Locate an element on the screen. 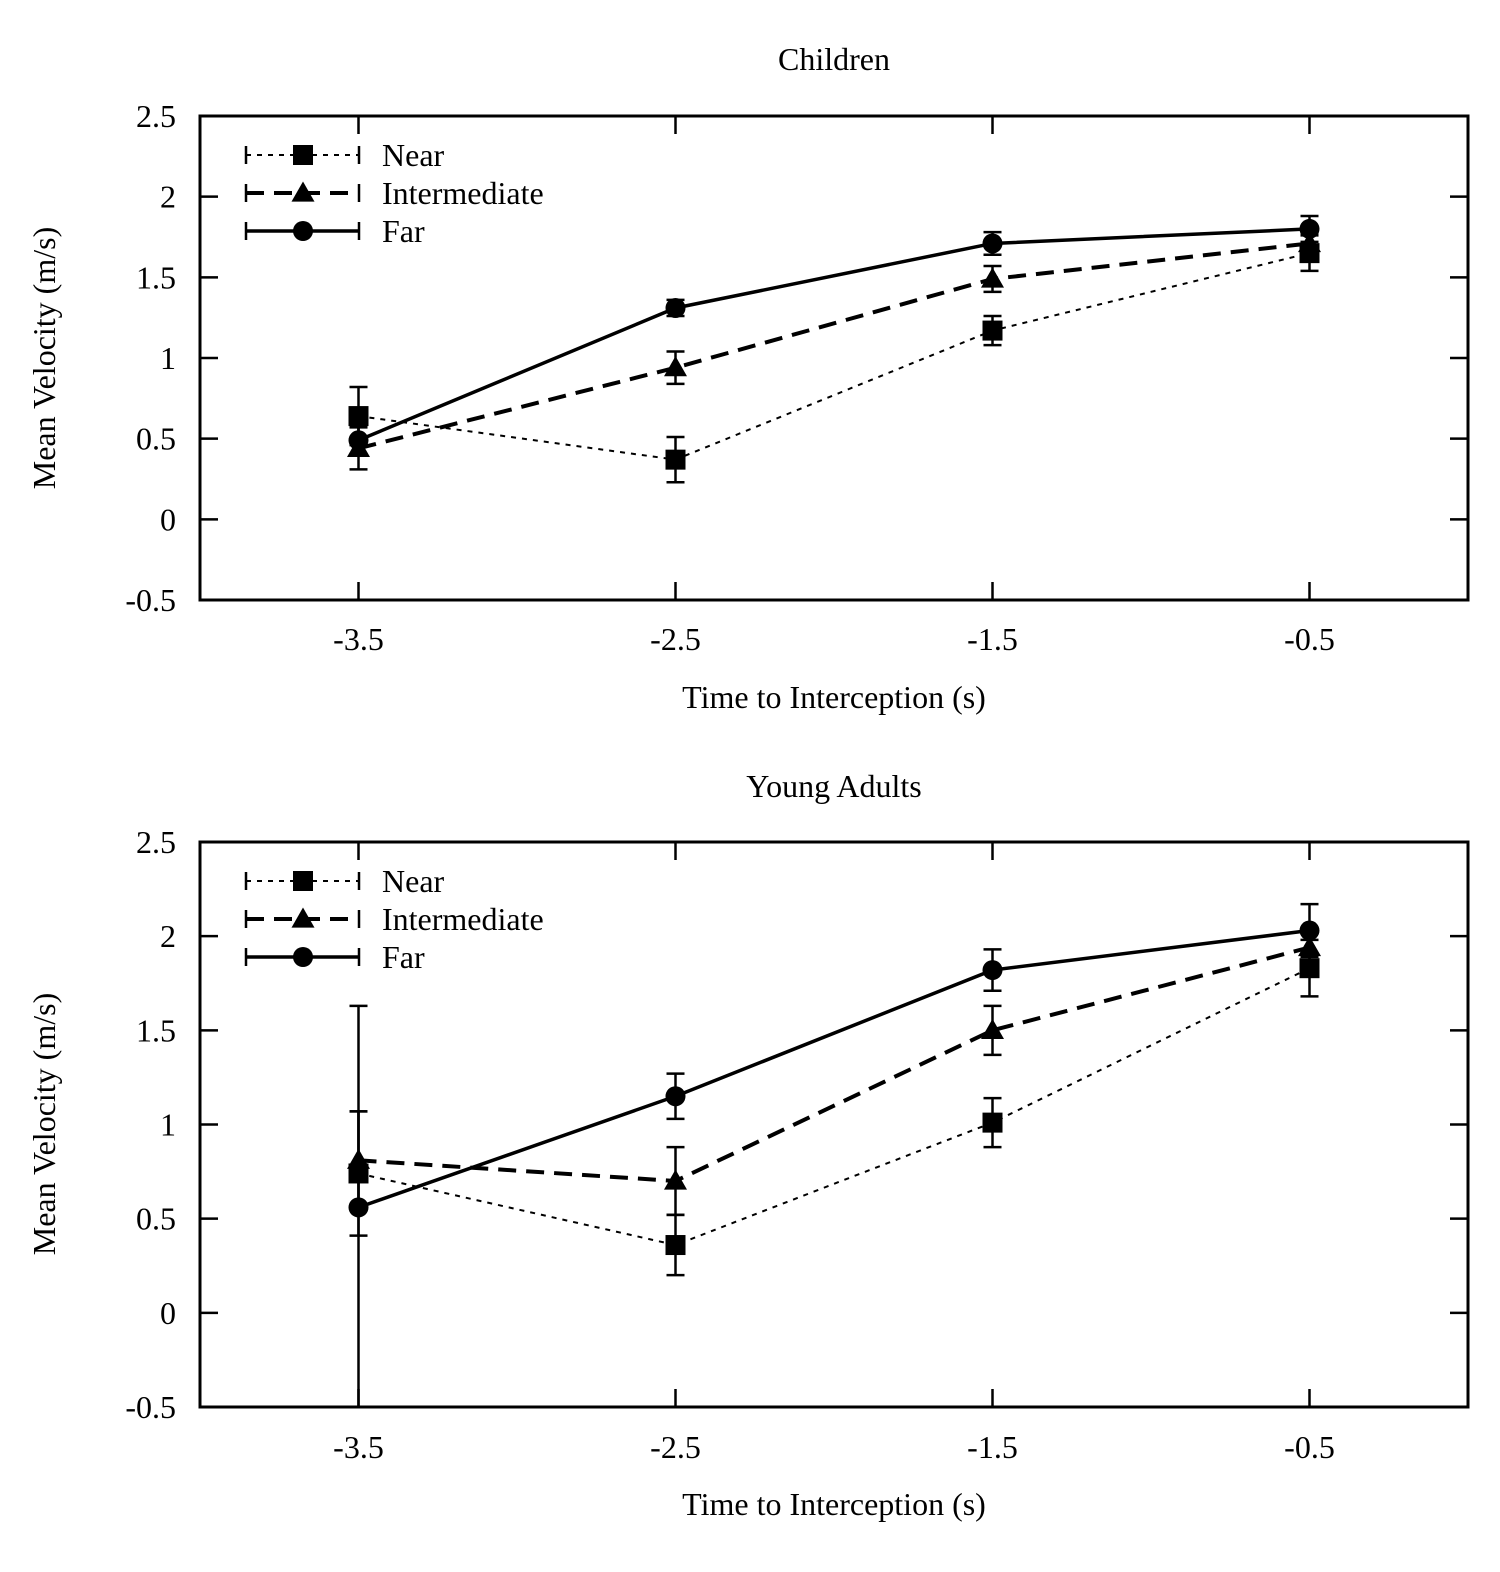 Image resolution: width=1500 pixels, height=1572 pixels. chart-title: Young Adults is located at coordinates (833, 786).